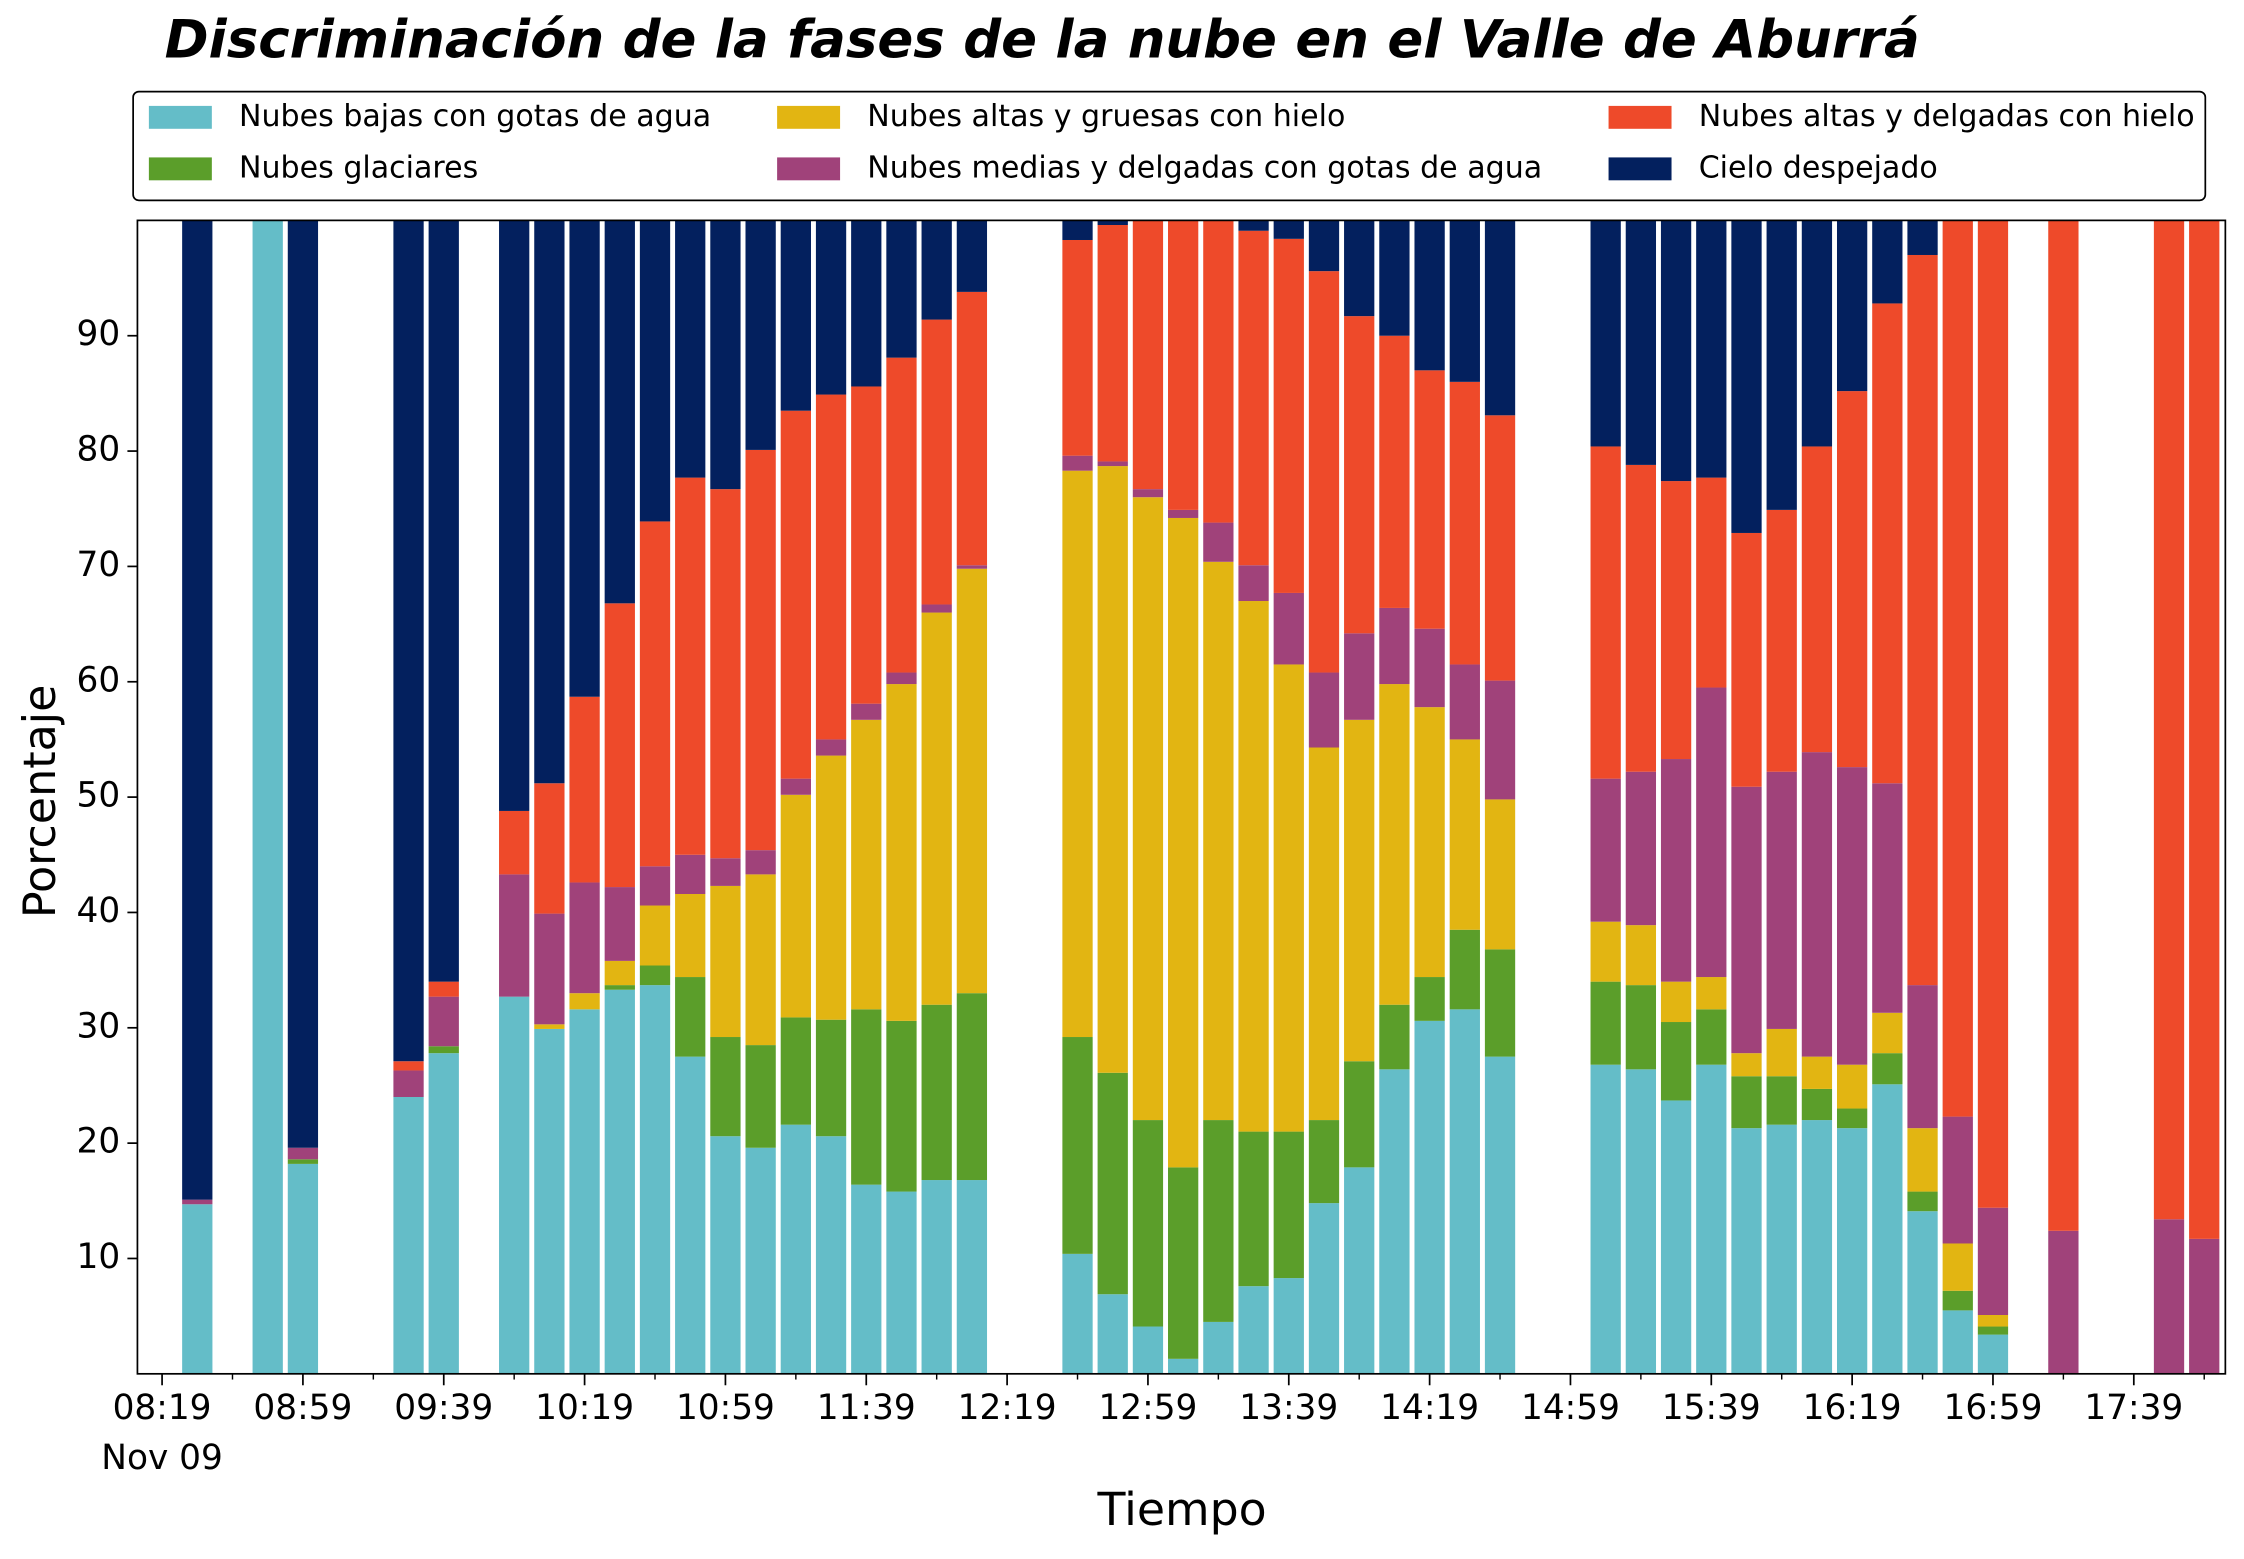 This screenshot has width=2244, height=1559. I want to click on x-tick-label: 12:19, so click(1007, 1408).